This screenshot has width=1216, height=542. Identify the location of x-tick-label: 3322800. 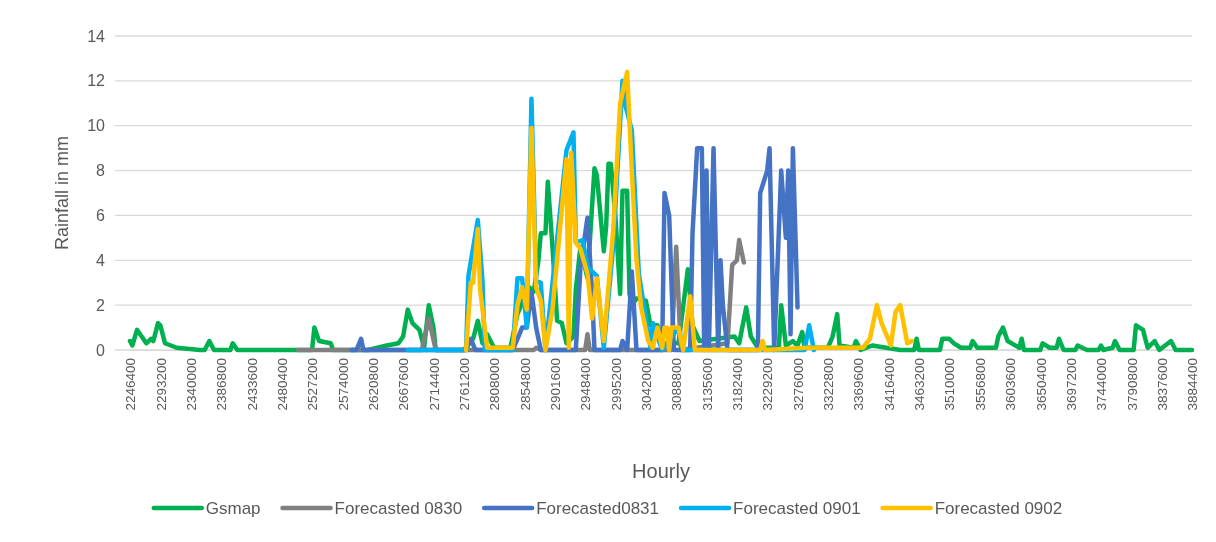
(829, 384).